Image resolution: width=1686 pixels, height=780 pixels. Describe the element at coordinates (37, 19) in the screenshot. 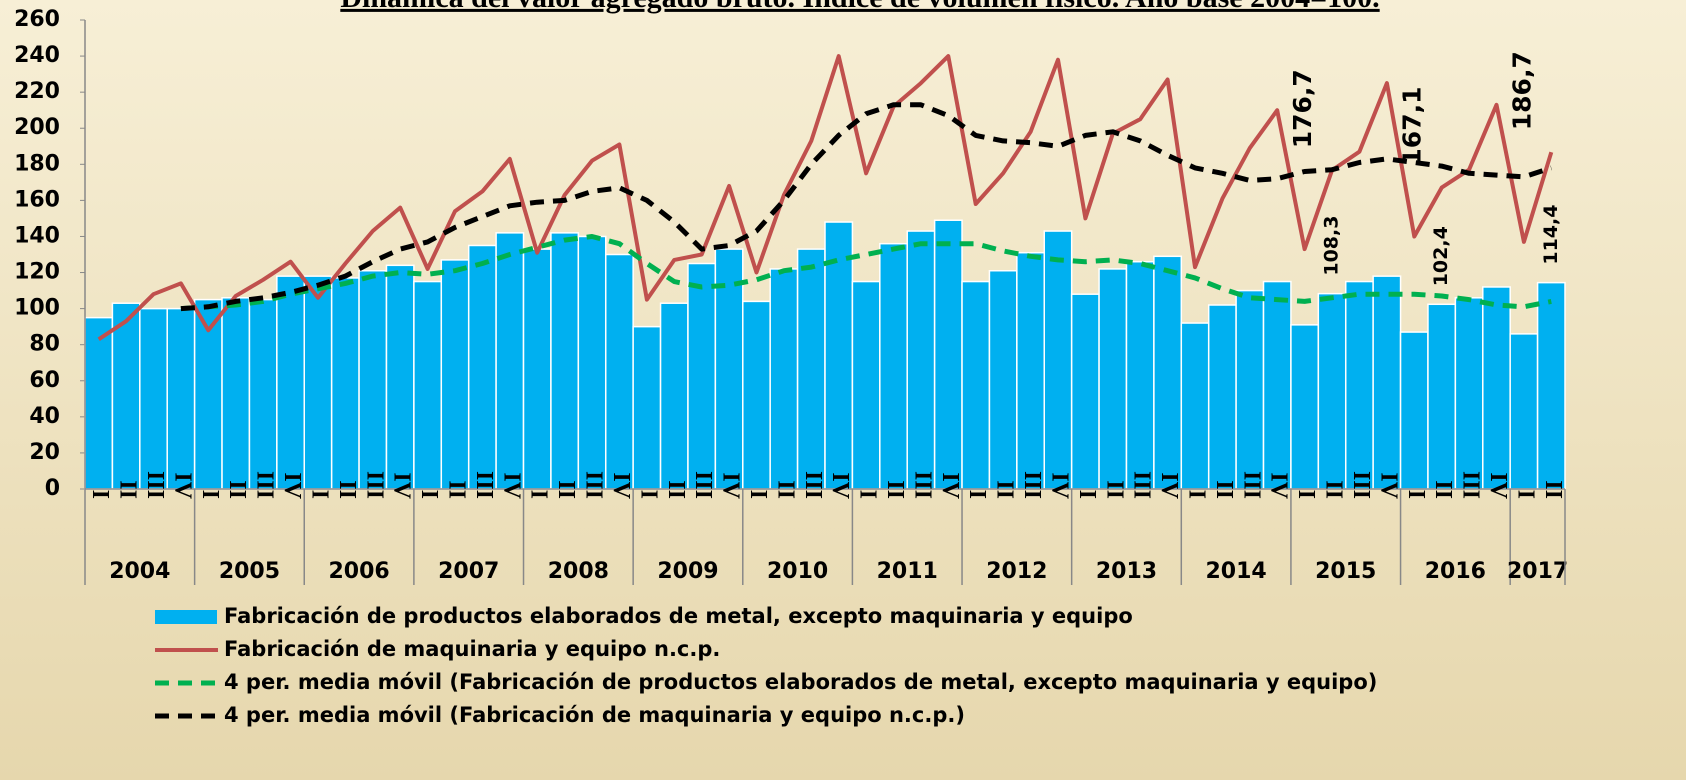

I see `y-tick-label: 260` at that location.